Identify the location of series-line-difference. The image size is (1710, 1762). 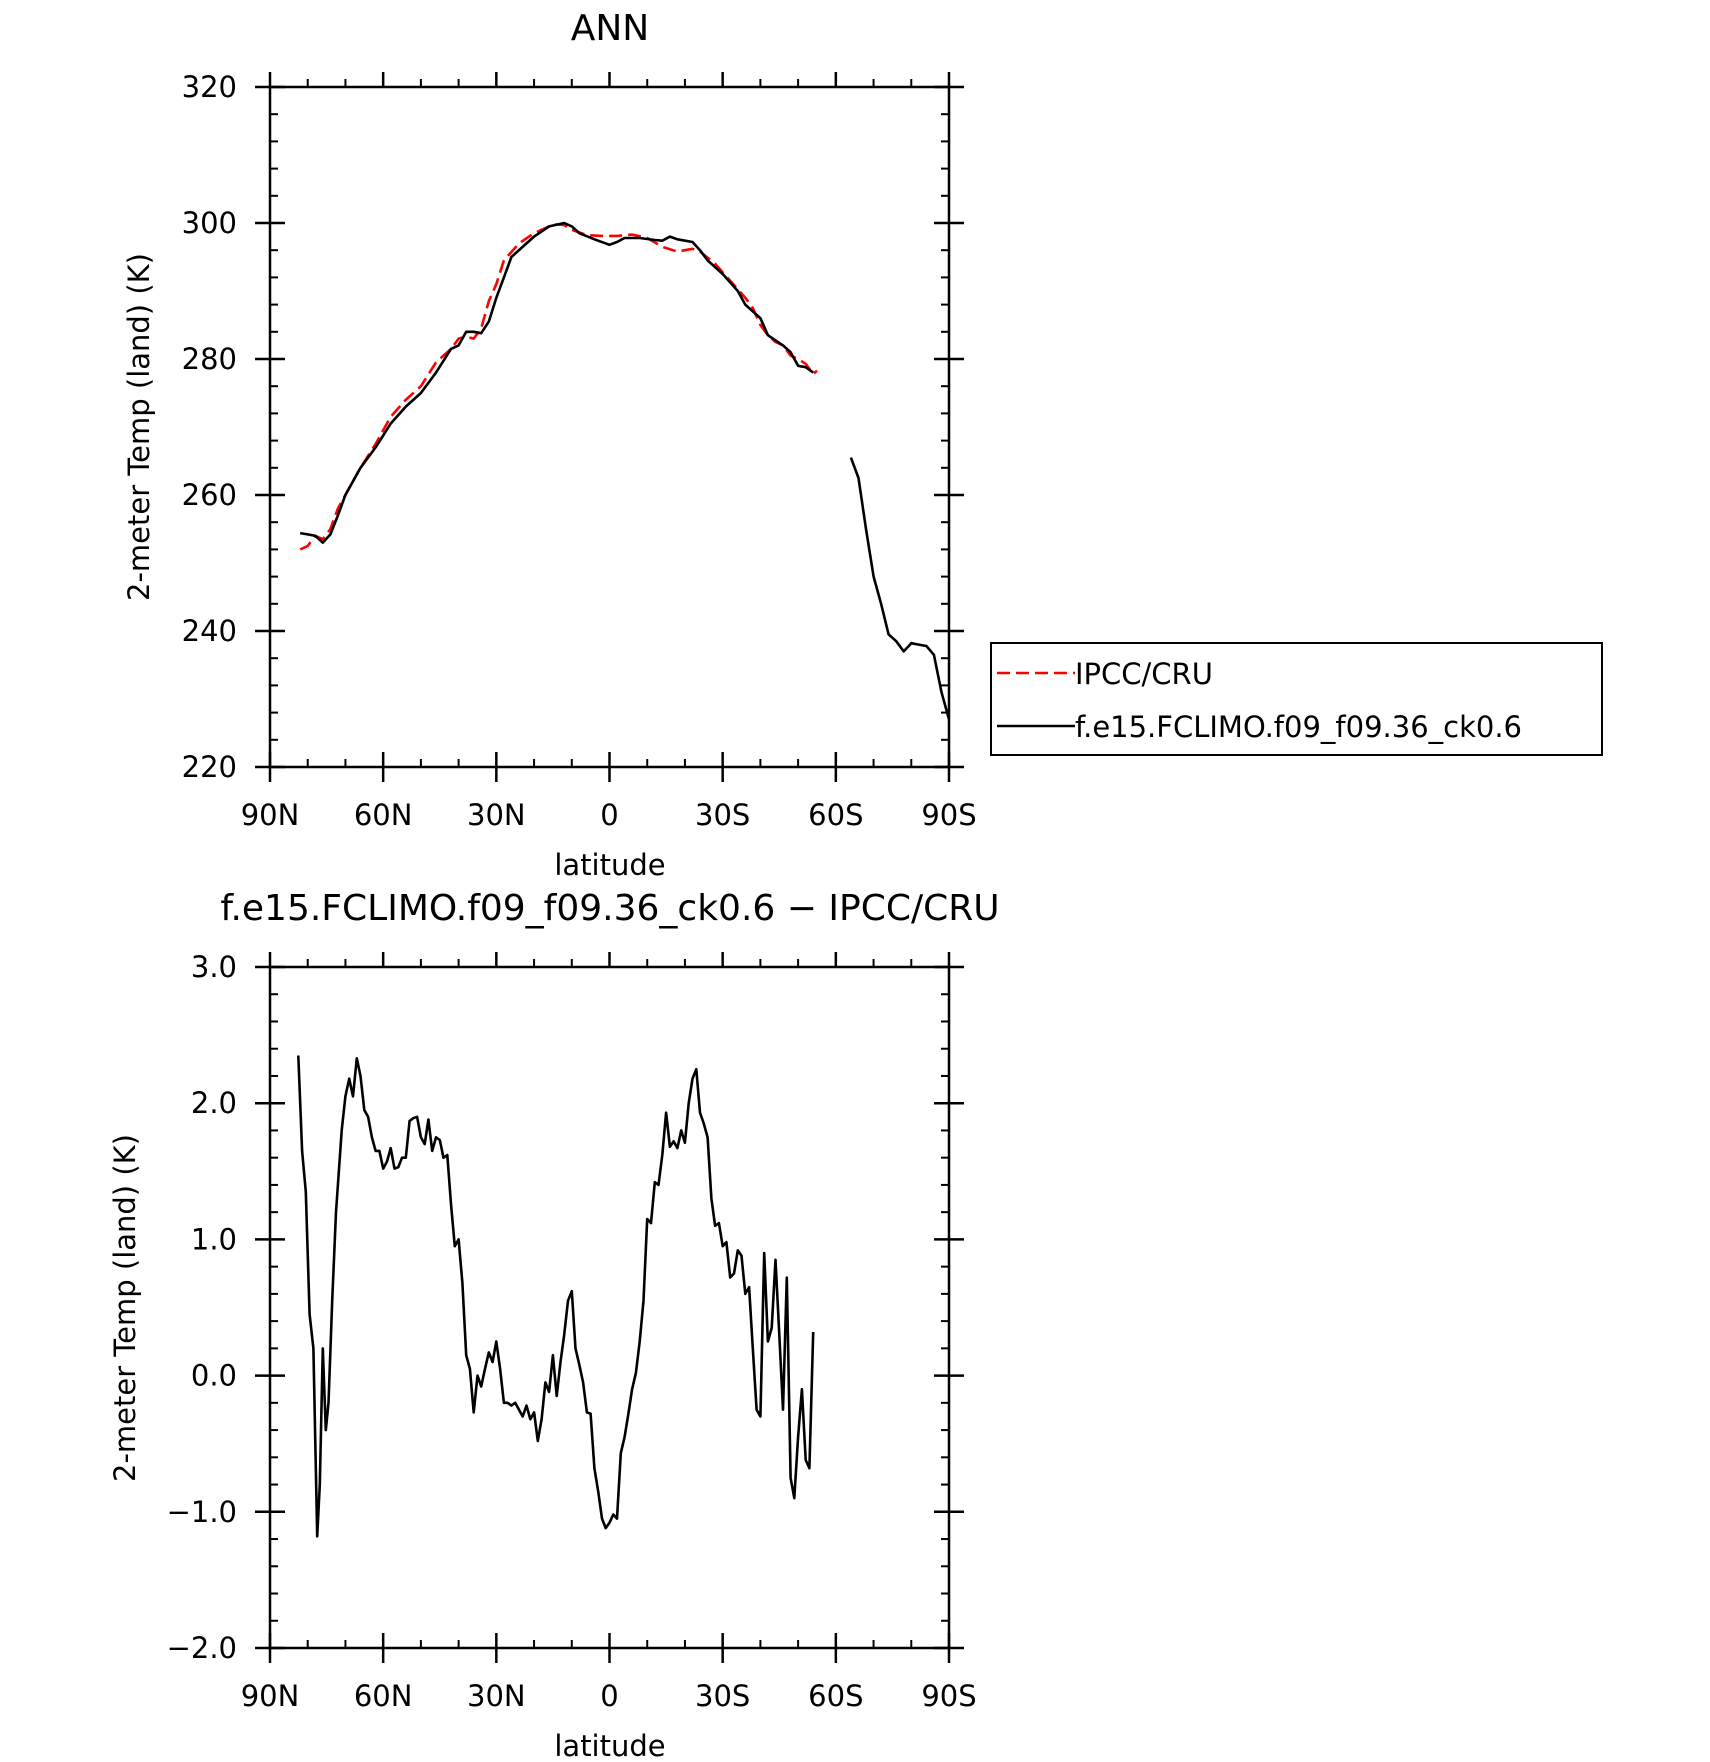
(556, 1296).